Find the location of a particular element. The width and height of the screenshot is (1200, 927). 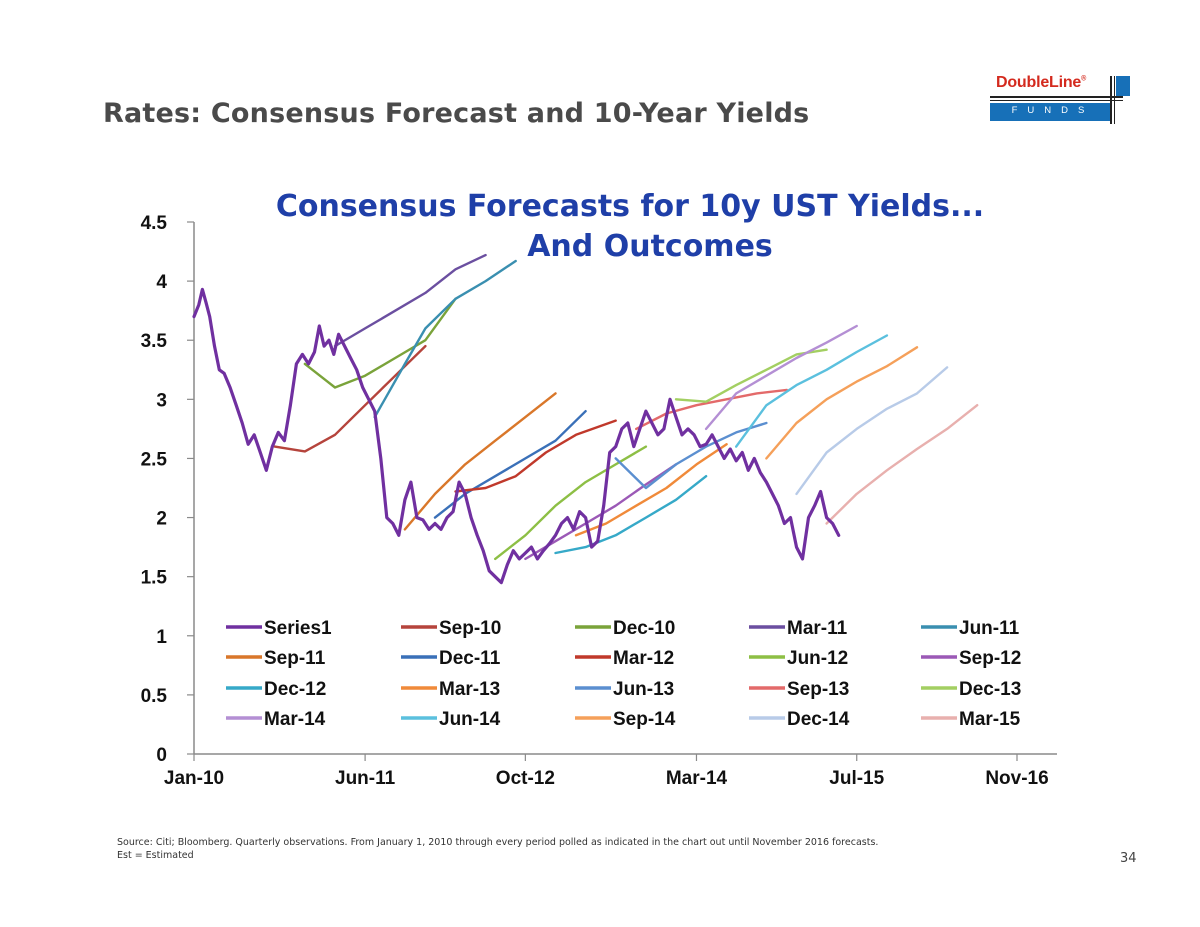

doubleline-logo: DoubleLine® FUNDS is located at coordinates (1060, 100).